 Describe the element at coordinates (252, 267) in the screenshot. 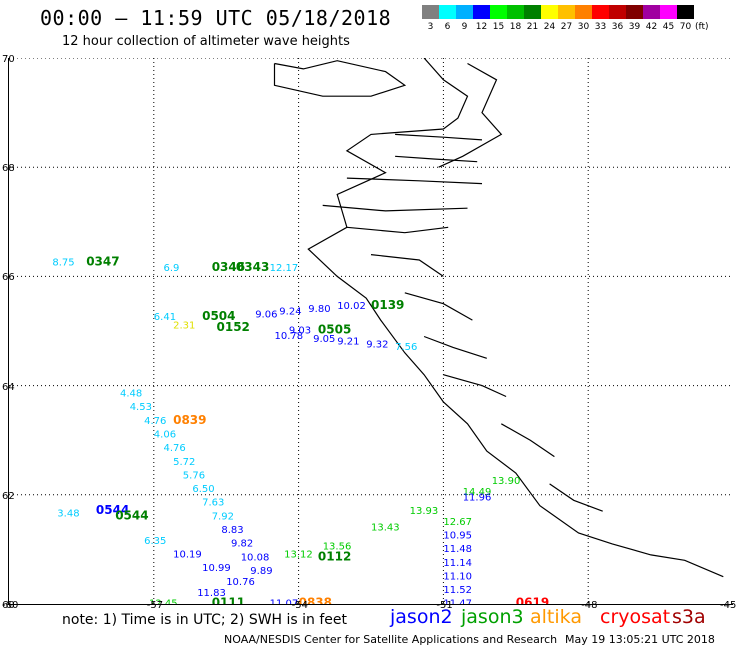

I see `observation-time-label: 0343` at that location.